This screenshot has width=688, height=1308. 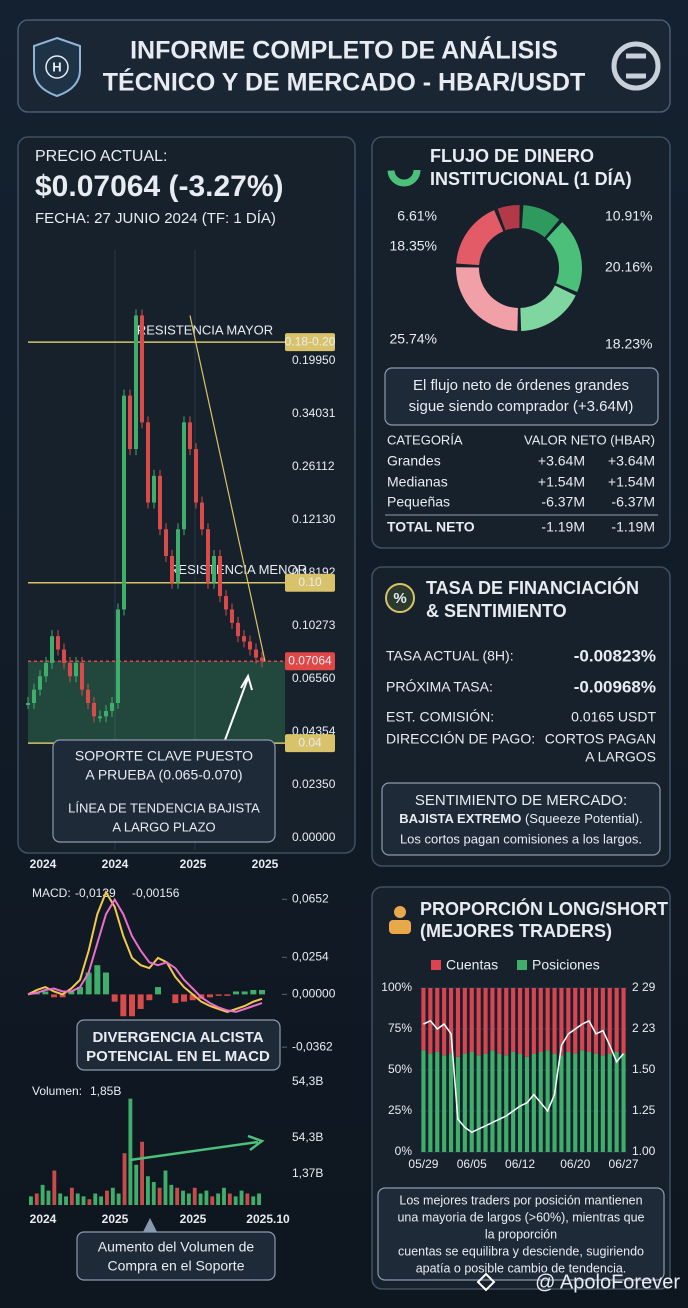 I want to click on level-label: 0.18-0.20, so click(x=310, y=341).